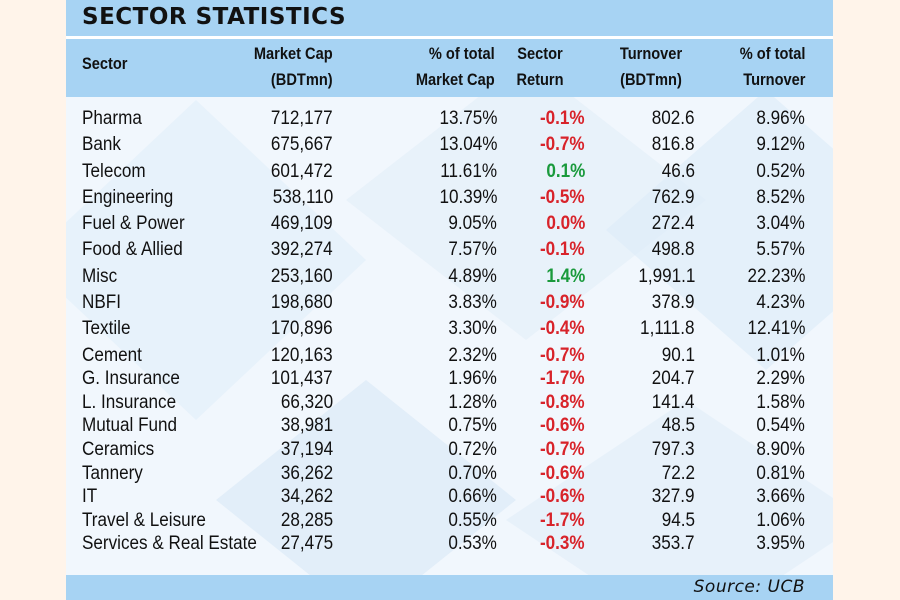  I want to click on cell-sector: Tannery, so click(112, 473).